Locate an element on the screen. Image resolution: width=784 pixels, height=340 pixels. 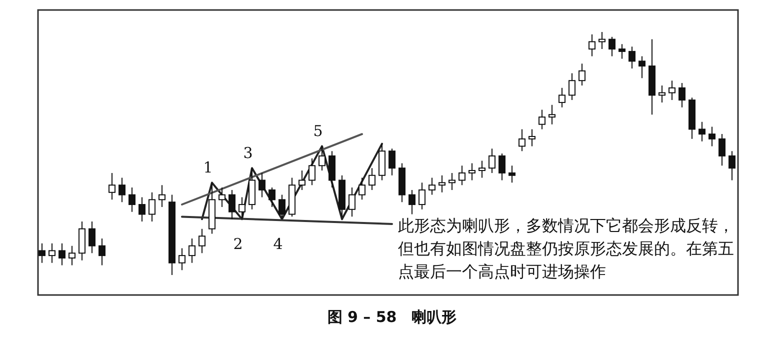
annotation: 此形态为喇叭形，多数情况下它都会形成反转，但也有如图情况盘整仍按原形态发展的。在第五点最后一个高点时可进场操作 is located at coordinates (566, 249).